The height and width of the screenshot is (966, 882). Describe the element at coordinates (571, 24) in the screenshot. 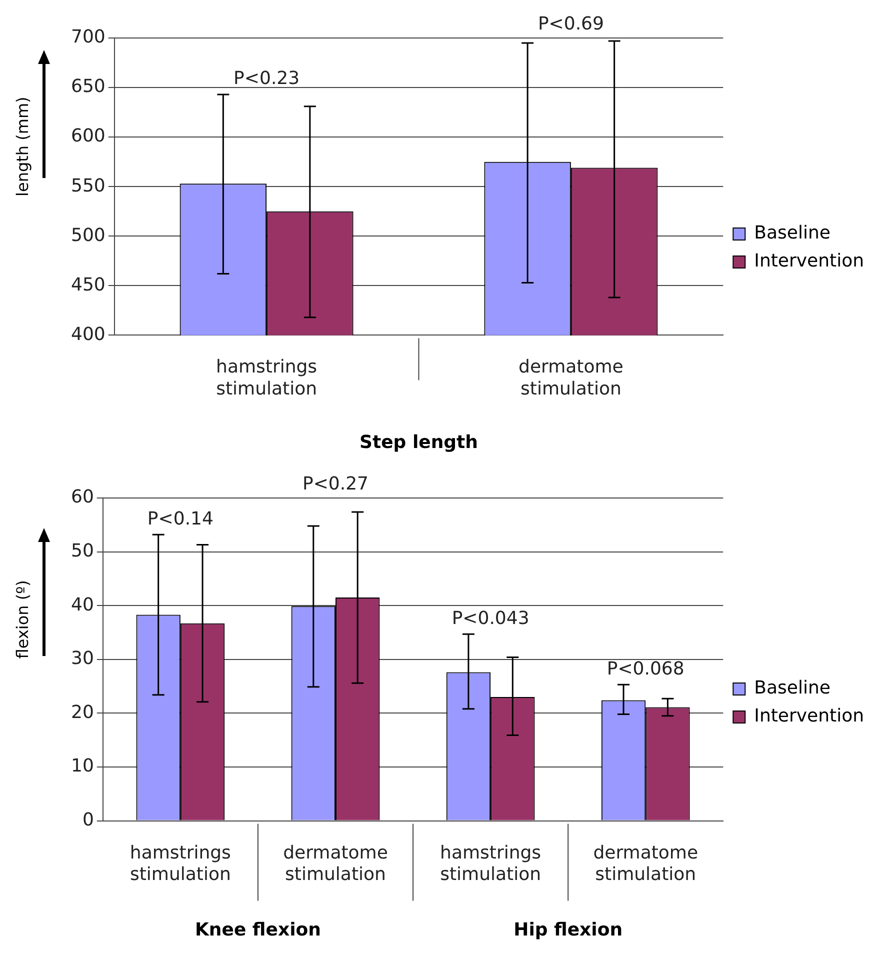

I see `text: P<0.69` at that location.